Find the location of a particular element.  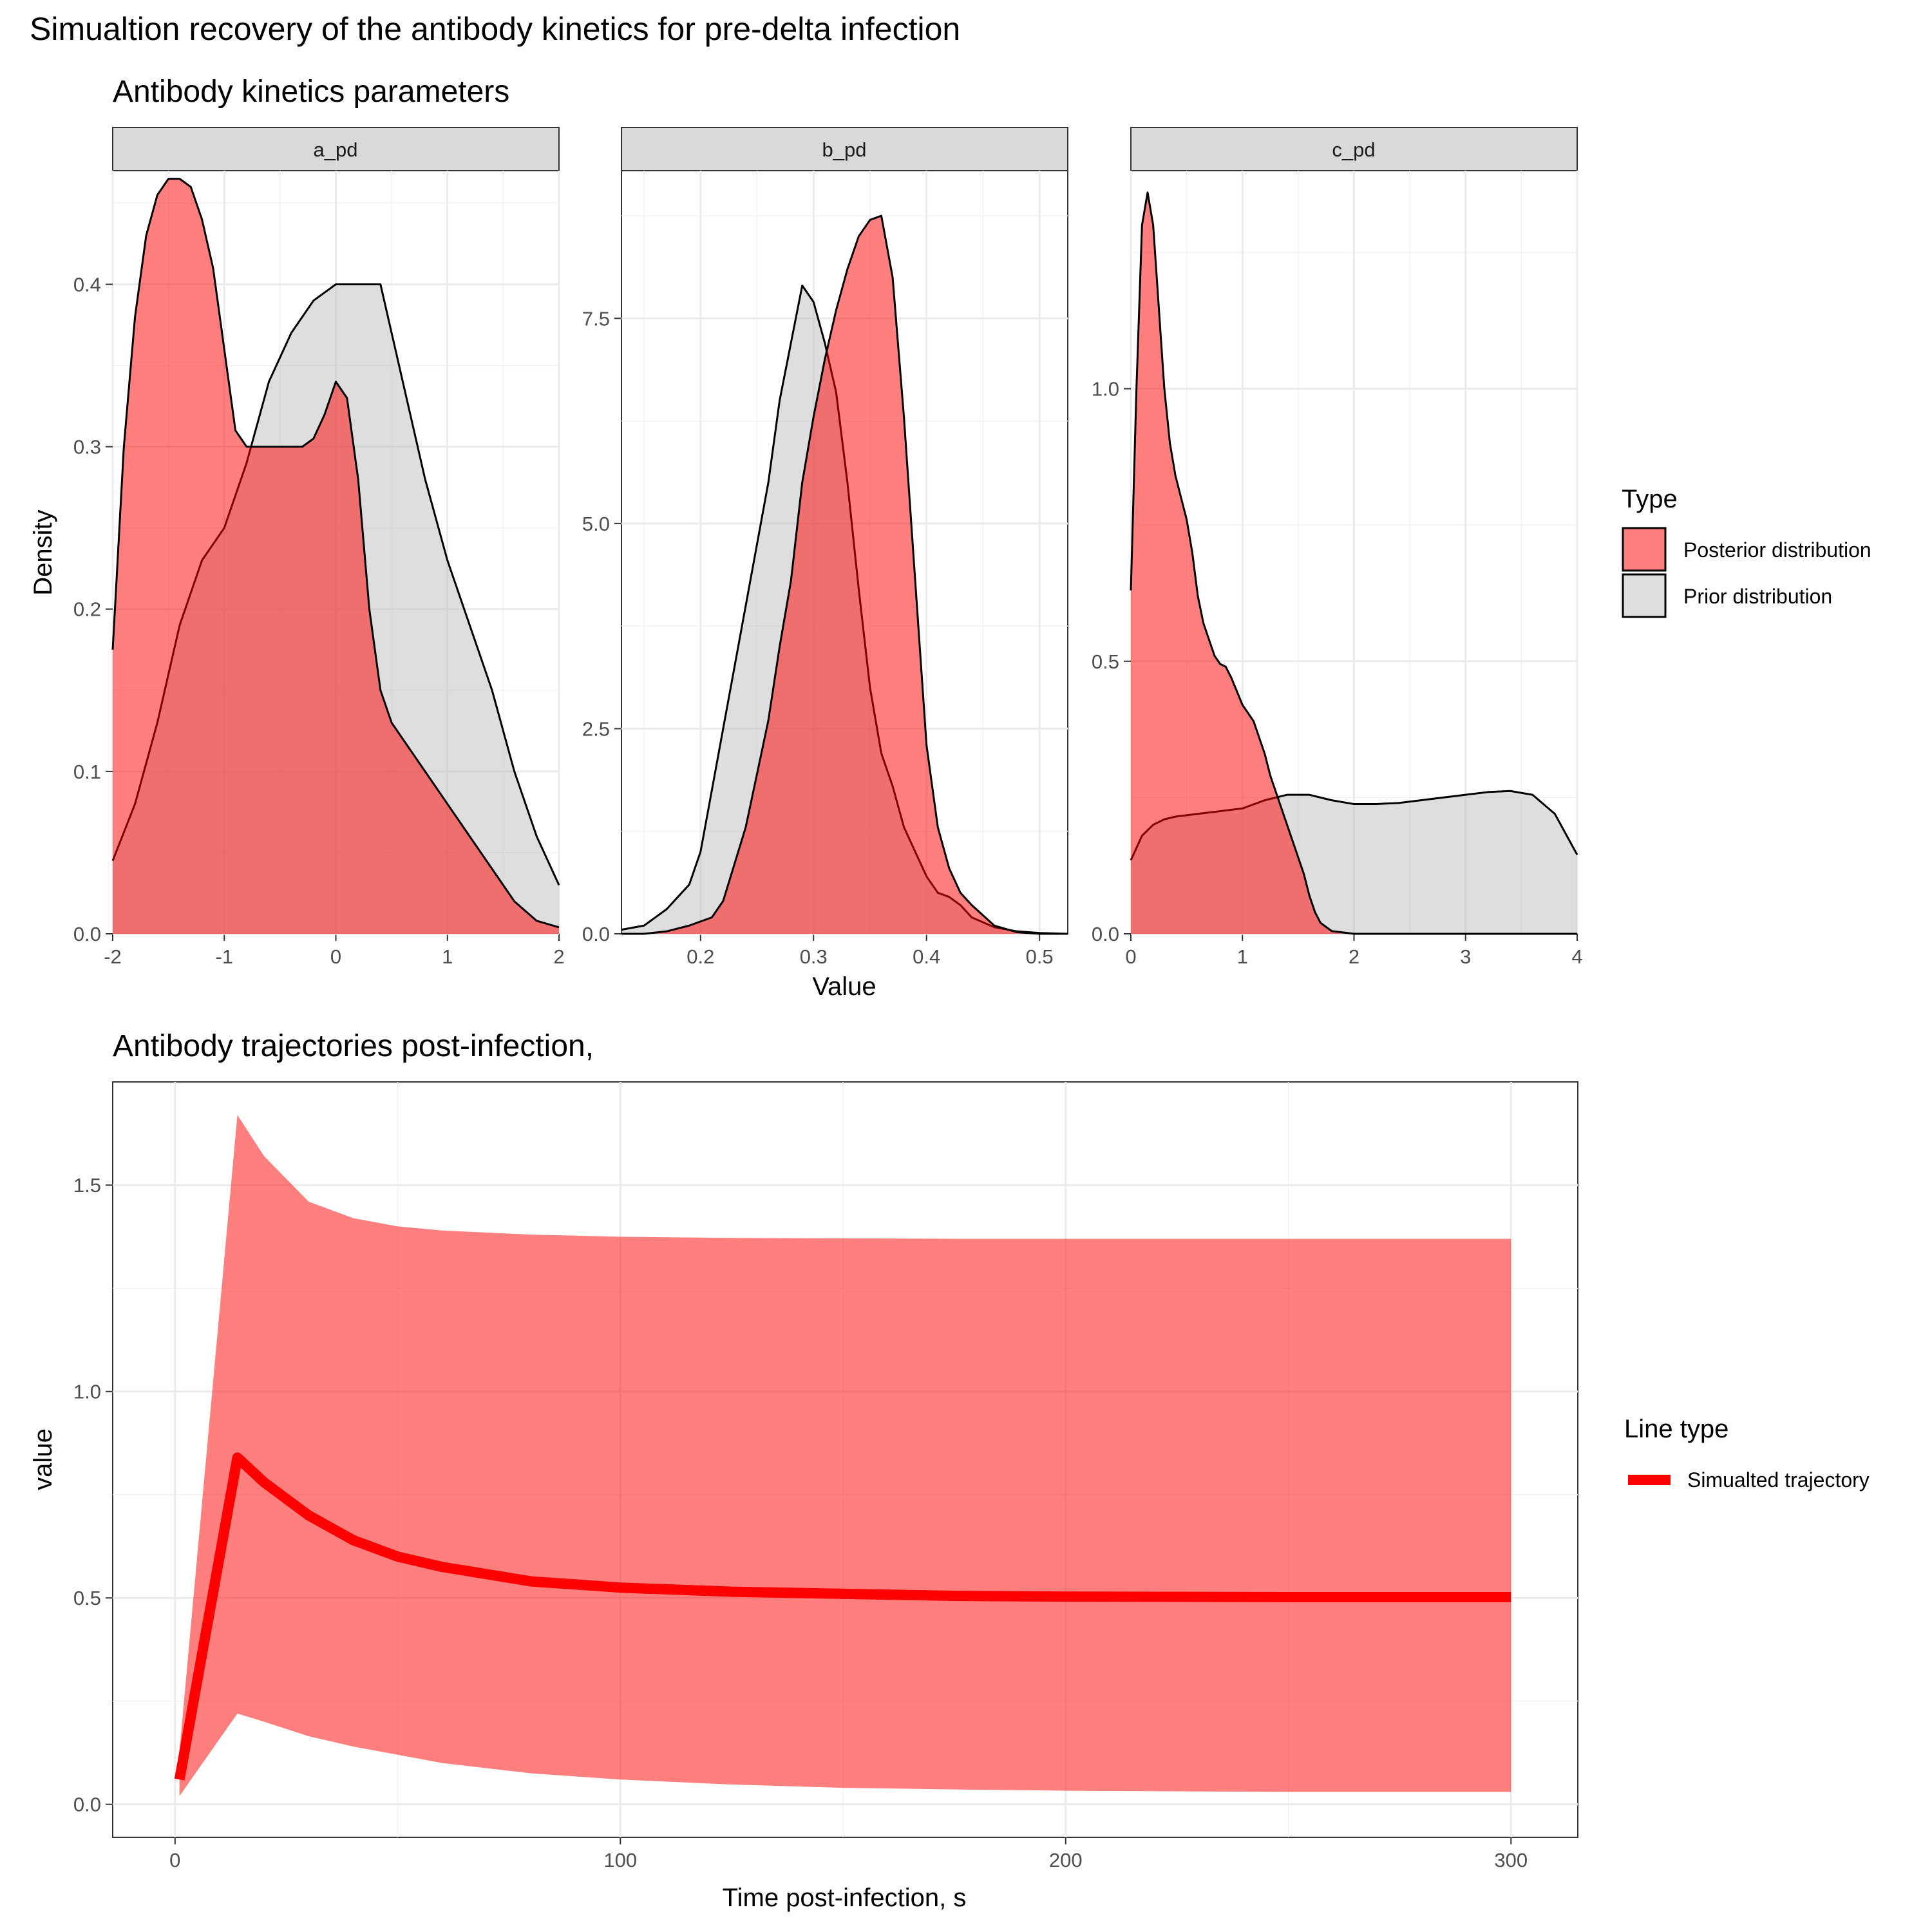

facet-c-pd-plot-area: 0 1 2 3 4 0.0 0.5 1.0 is located at coordinates (1337, 570).